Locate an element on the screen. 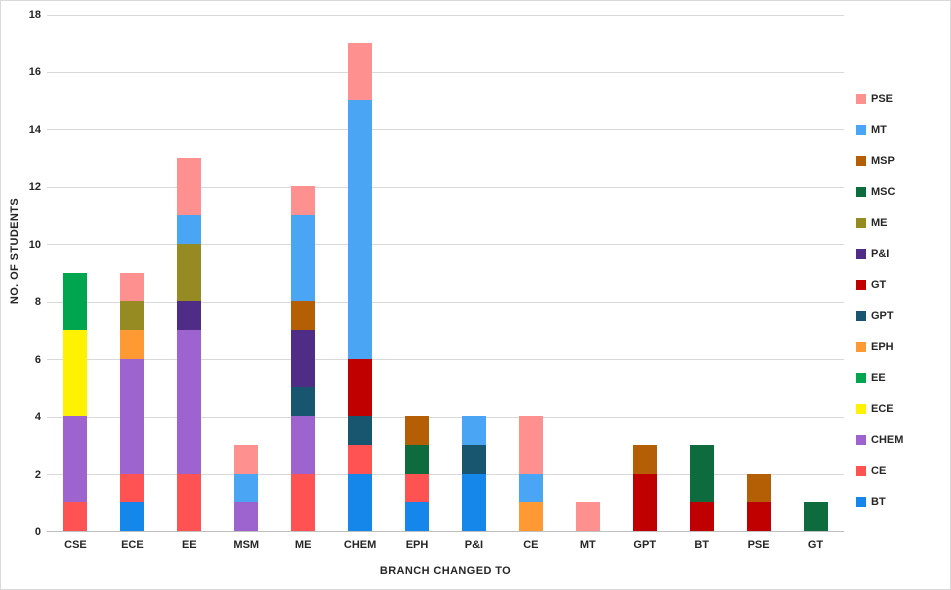 This screenshot has width=951, height=590. x-axis-category-label: CE is located at coordinates (531, 545).